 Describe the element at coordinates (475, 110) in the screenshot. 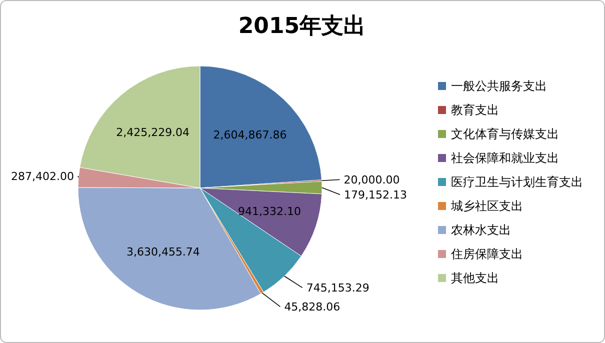

I see `legend-label: 教育支出` at that location.